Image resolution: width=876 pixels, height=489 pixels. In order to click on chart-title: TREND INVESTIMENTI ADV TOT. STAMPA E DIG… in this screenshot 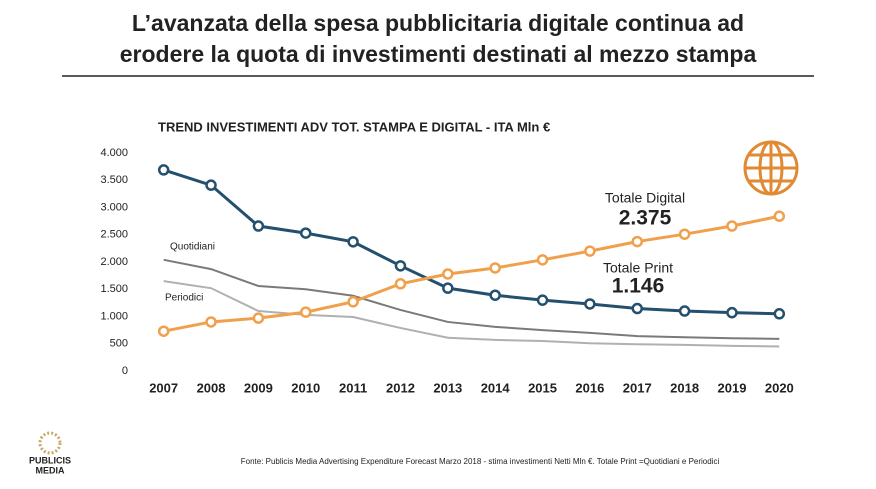, I will do `click(354, 126)`.